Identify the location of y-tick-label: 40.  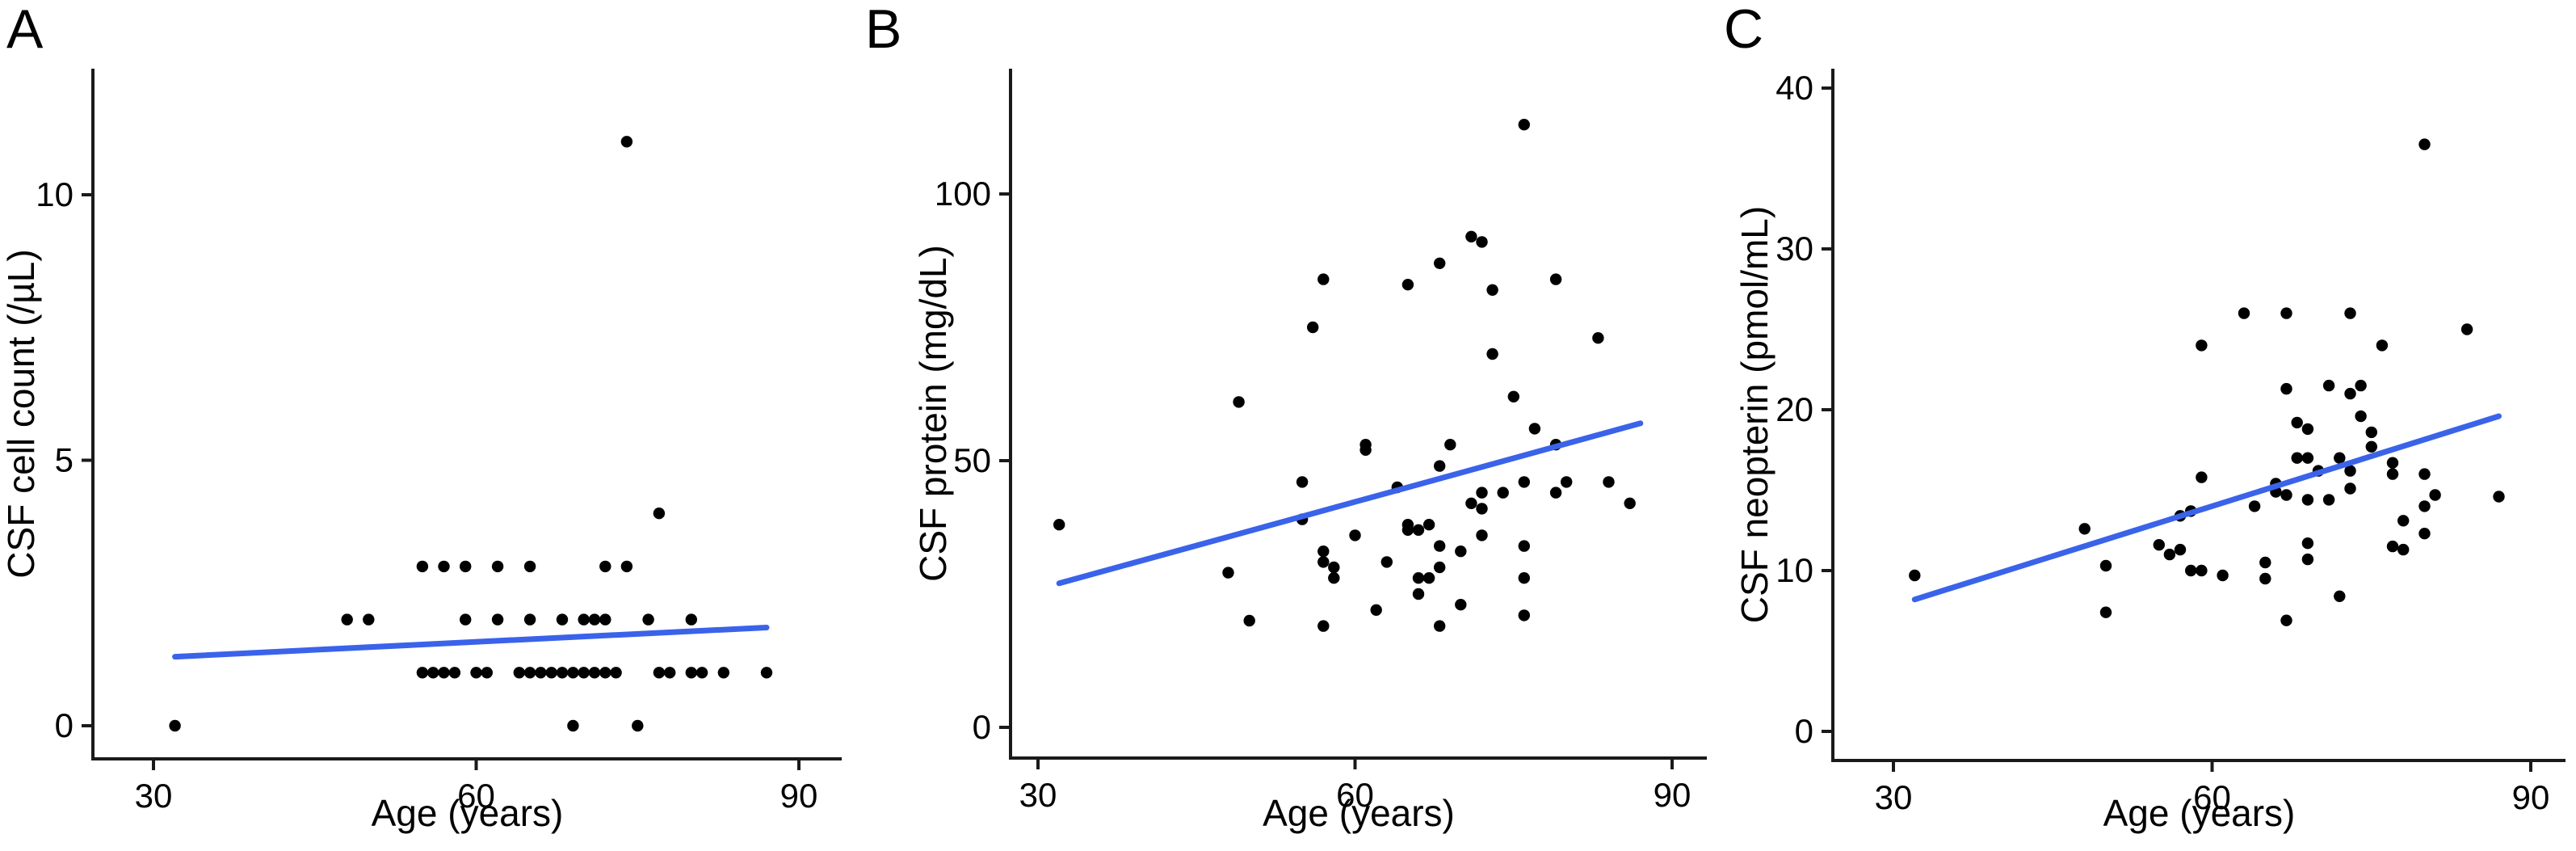
(1794, 88).